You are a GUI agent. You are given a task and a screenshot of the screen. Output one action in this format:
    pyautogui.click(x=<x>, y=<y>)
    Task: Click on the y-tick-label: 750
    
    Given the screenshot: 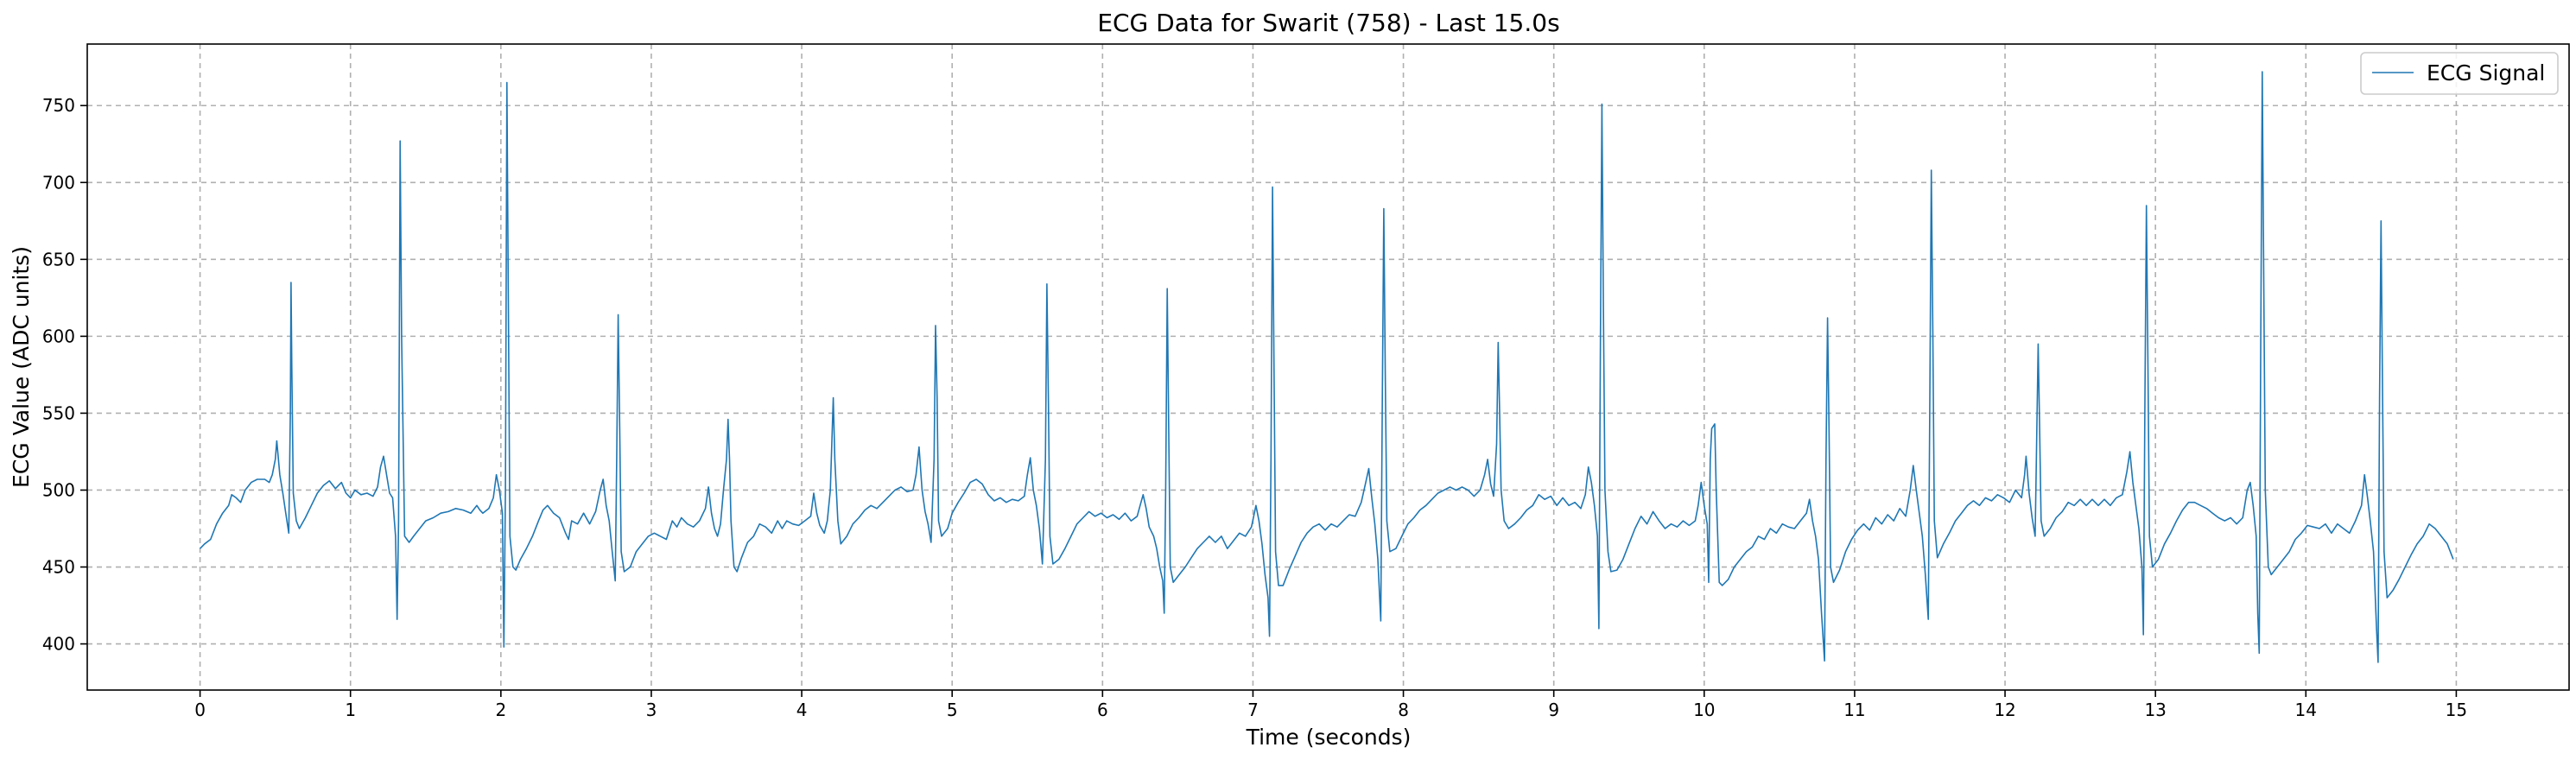 What is the action you would take?
    pyautogui.click(x=58, y=105)
    